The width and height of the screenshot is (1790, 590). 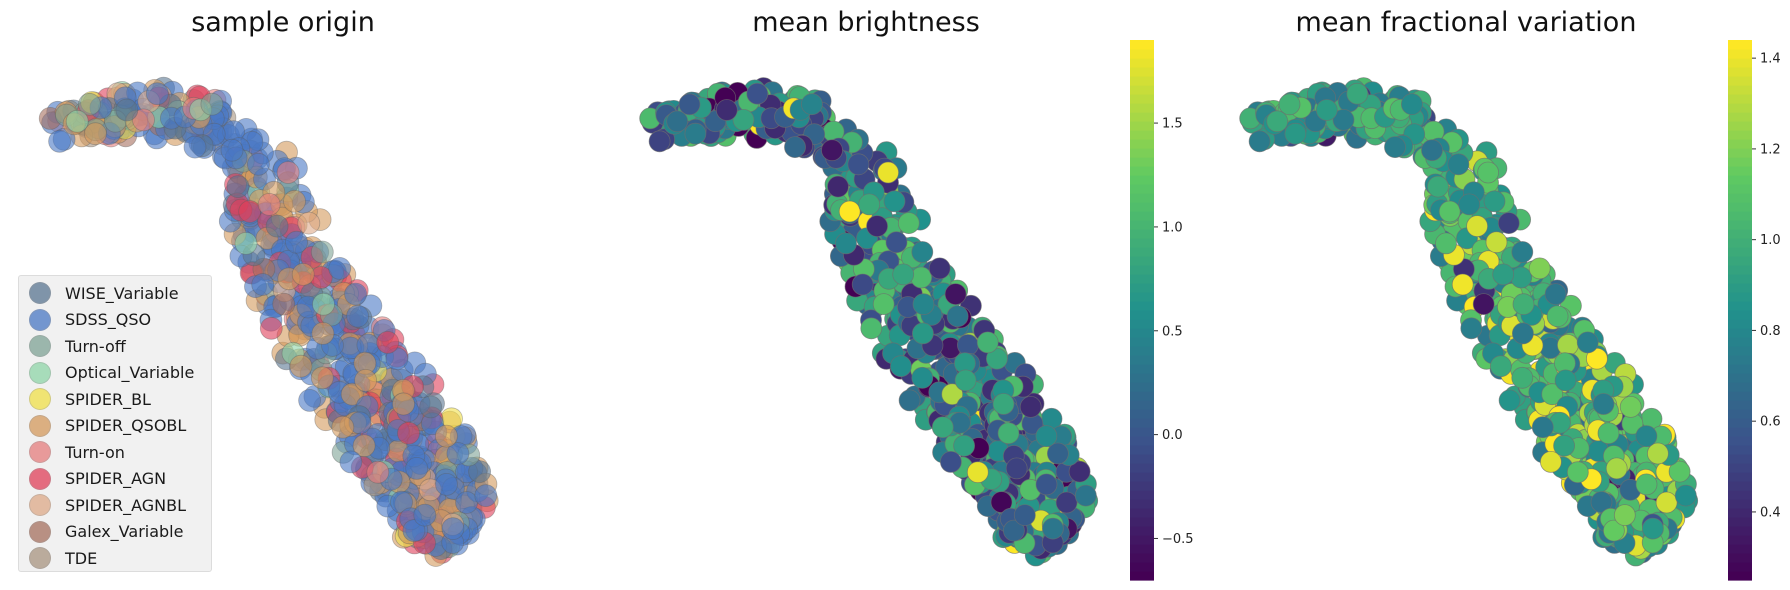 What do you see at coordinates (1770, 59) in the screenshot?
I see `colorbar-tick-label: 1.4` at bounding box center [1770, 59].